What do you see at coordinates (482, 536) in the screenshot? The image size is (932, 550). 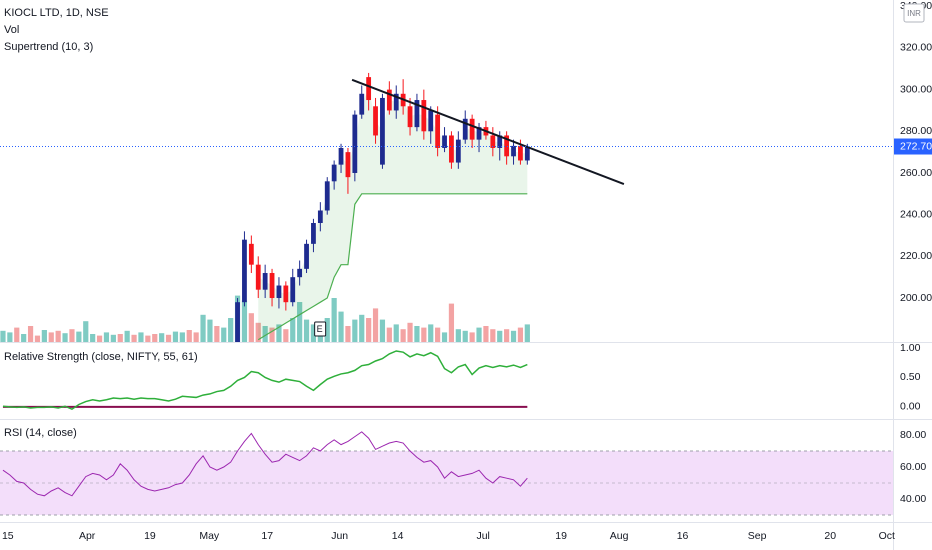 I see `x-tick-label: Jul` at bounding box center [482, 536].